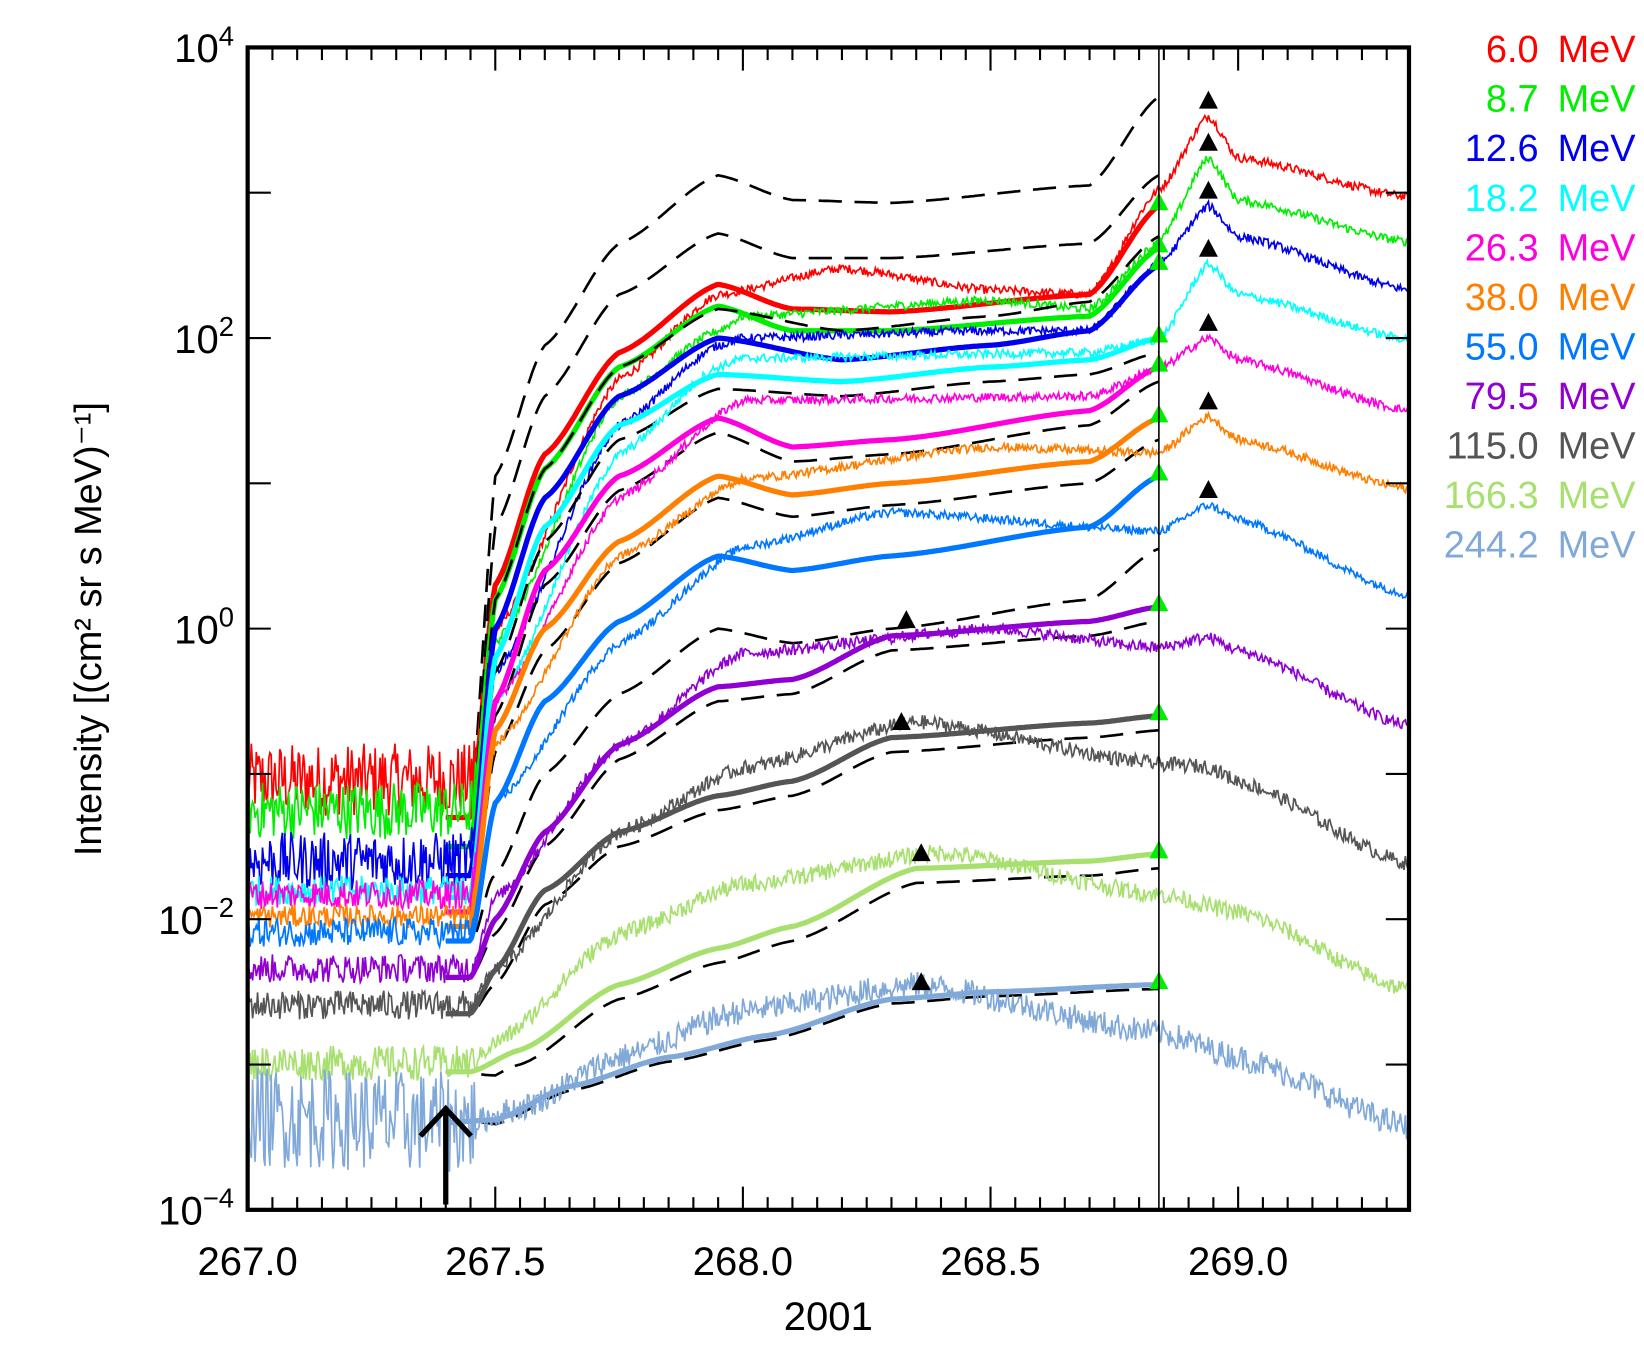 This screenshot has height=1350, width=1644. Describe the element at coordinates (226, 35) in the screenshot. I see `y-tick-exponent: 4` at that location.